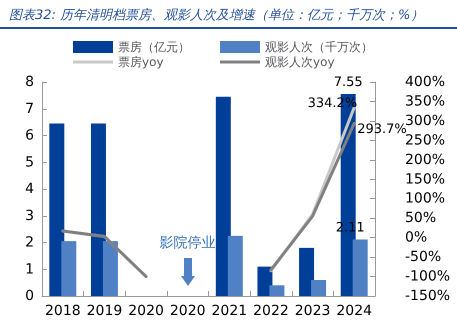 Image resolution: width=457 pixels, height=332 pixels. What do you see at coordinates (29, 216) in the screenshot?
I see `y-tick-label: 3` at bounding box center [29, 216].